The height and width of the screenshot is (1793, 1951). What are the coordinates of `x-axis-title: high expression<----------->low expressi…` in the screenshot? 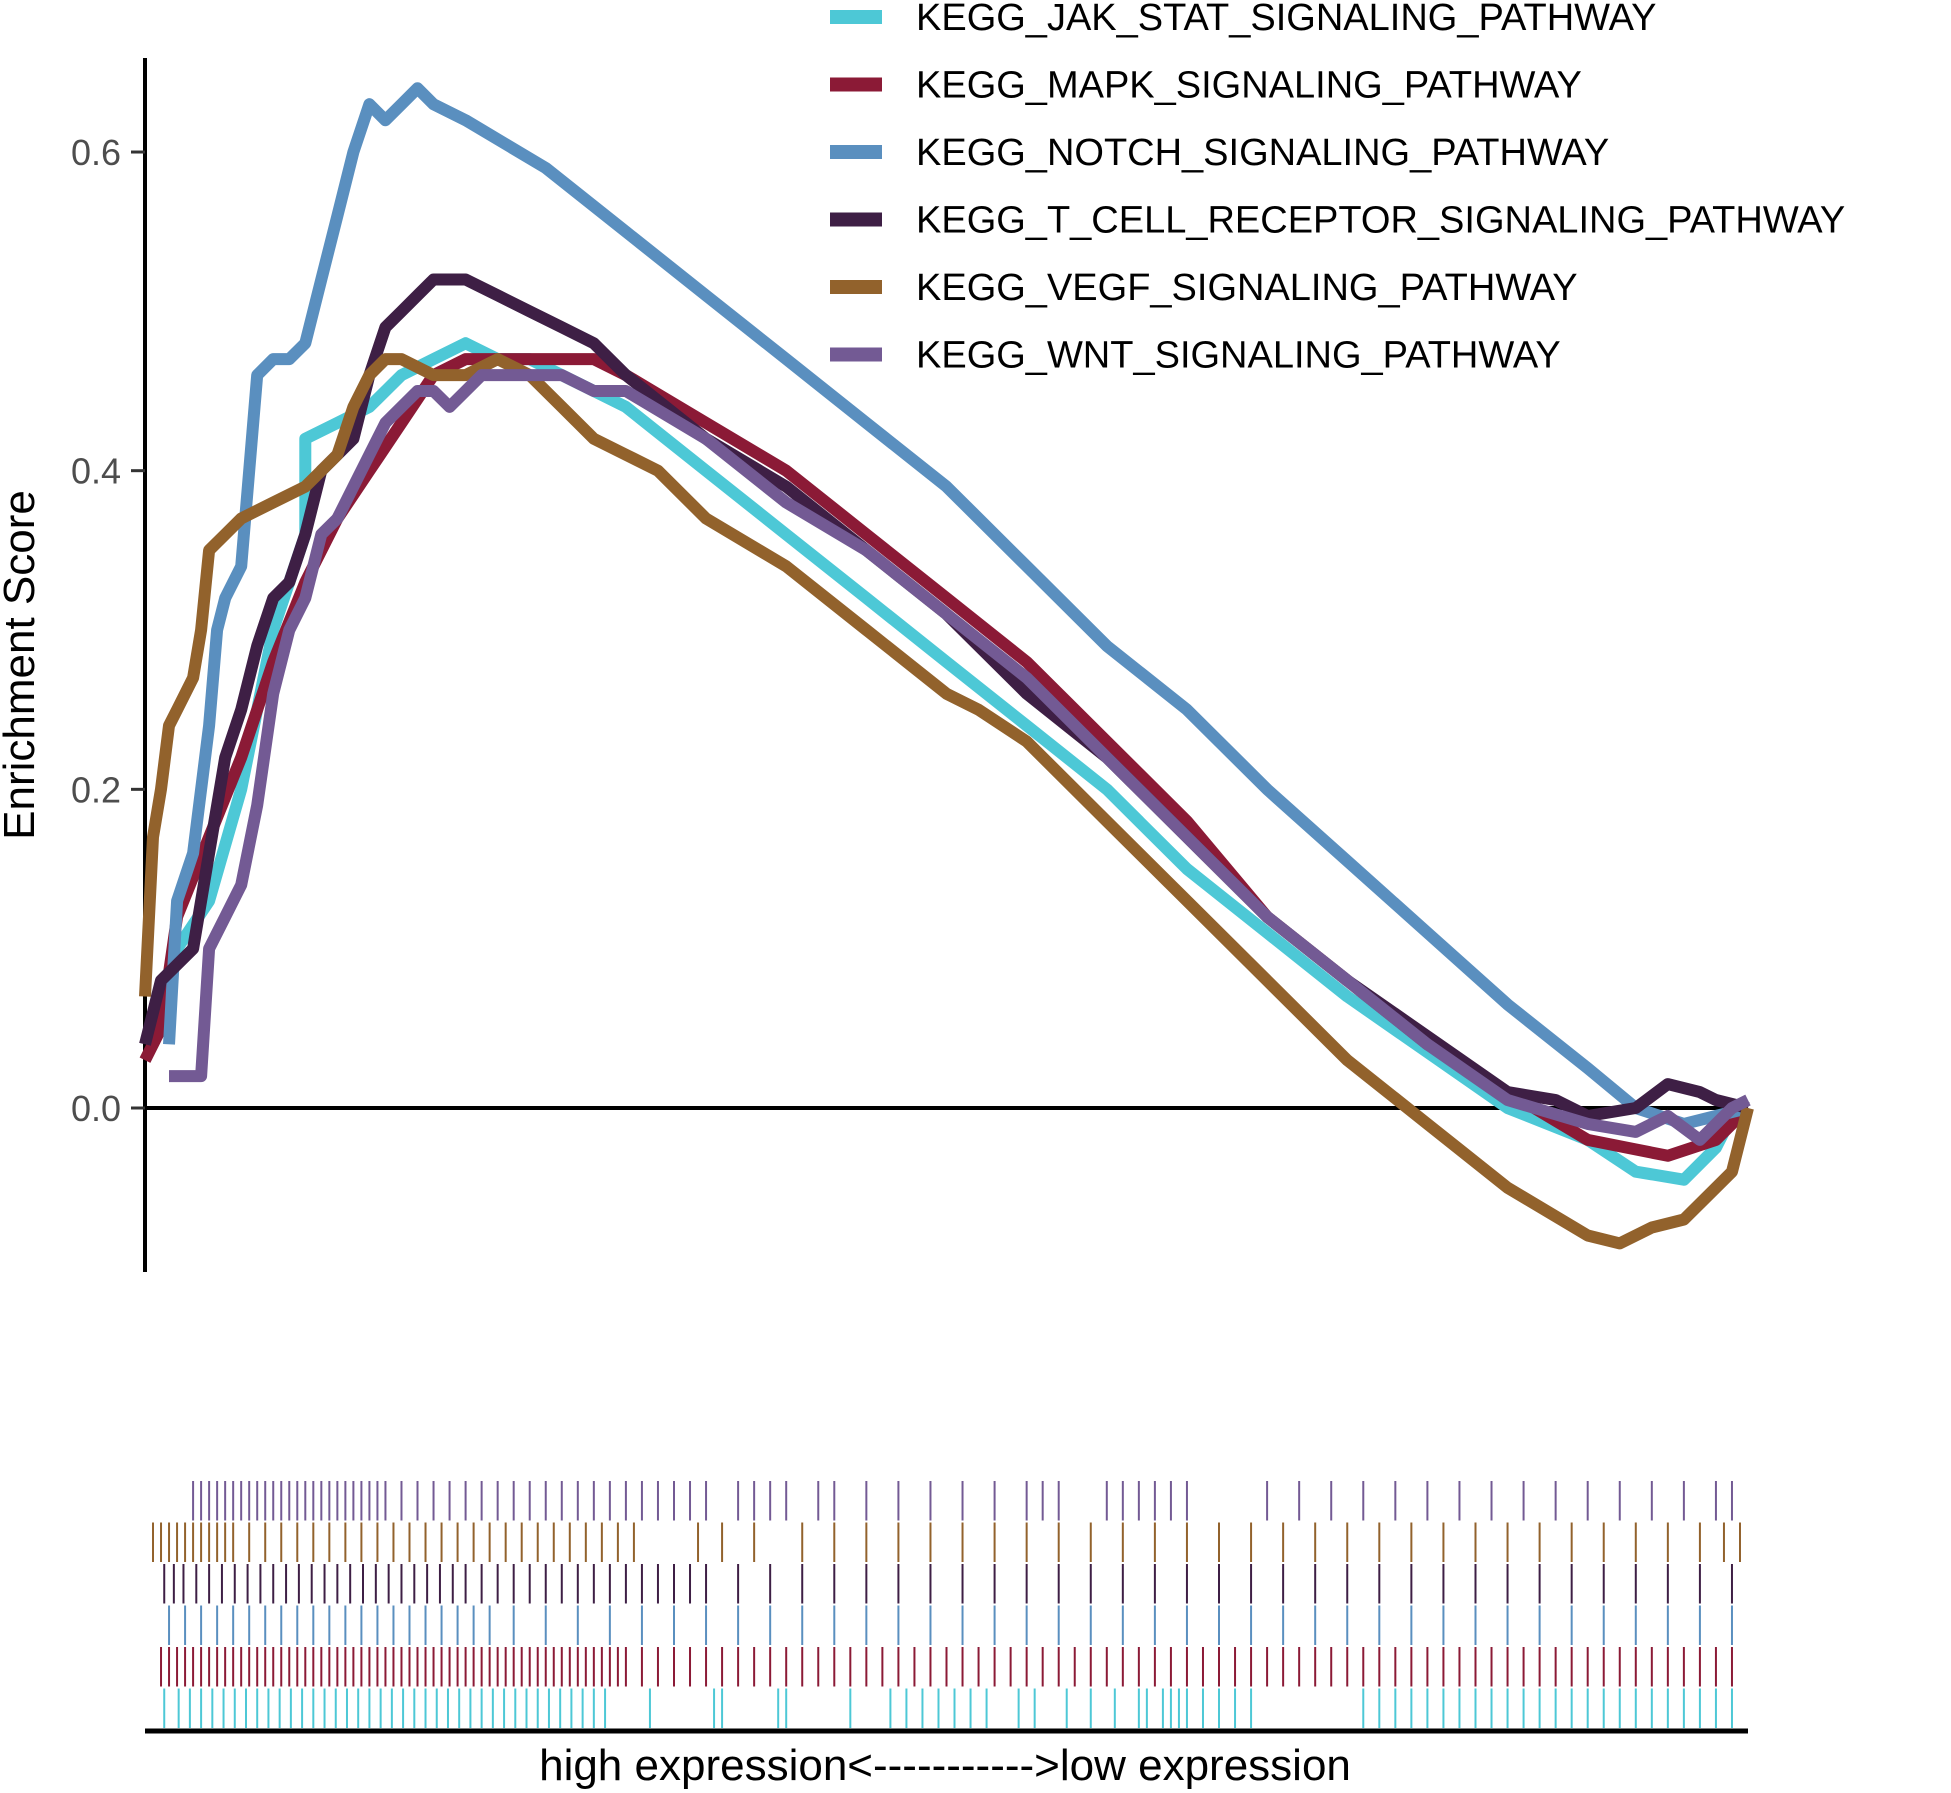 It's located at (945, 1765).